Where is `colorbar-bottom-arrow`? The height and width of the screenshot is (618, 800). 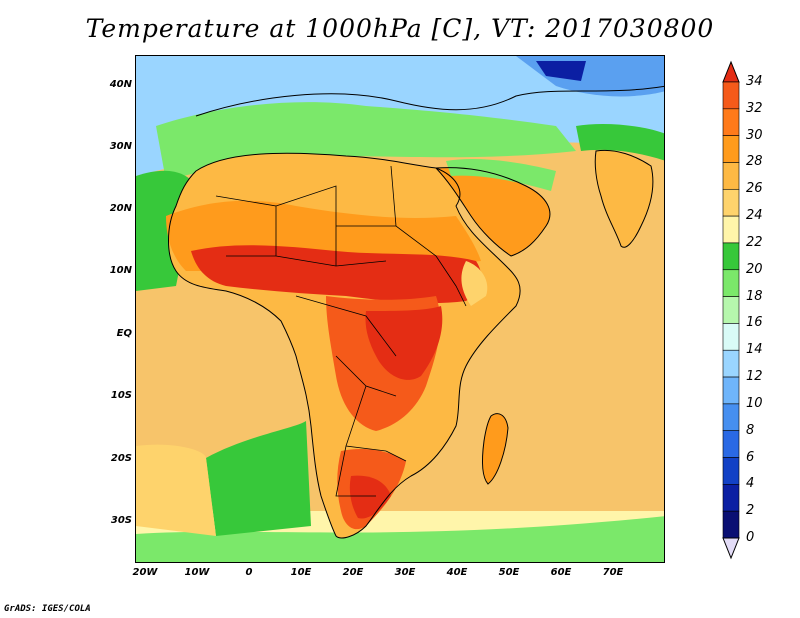 colorbar-bottom-arrow is located at coordinates (731, 548).